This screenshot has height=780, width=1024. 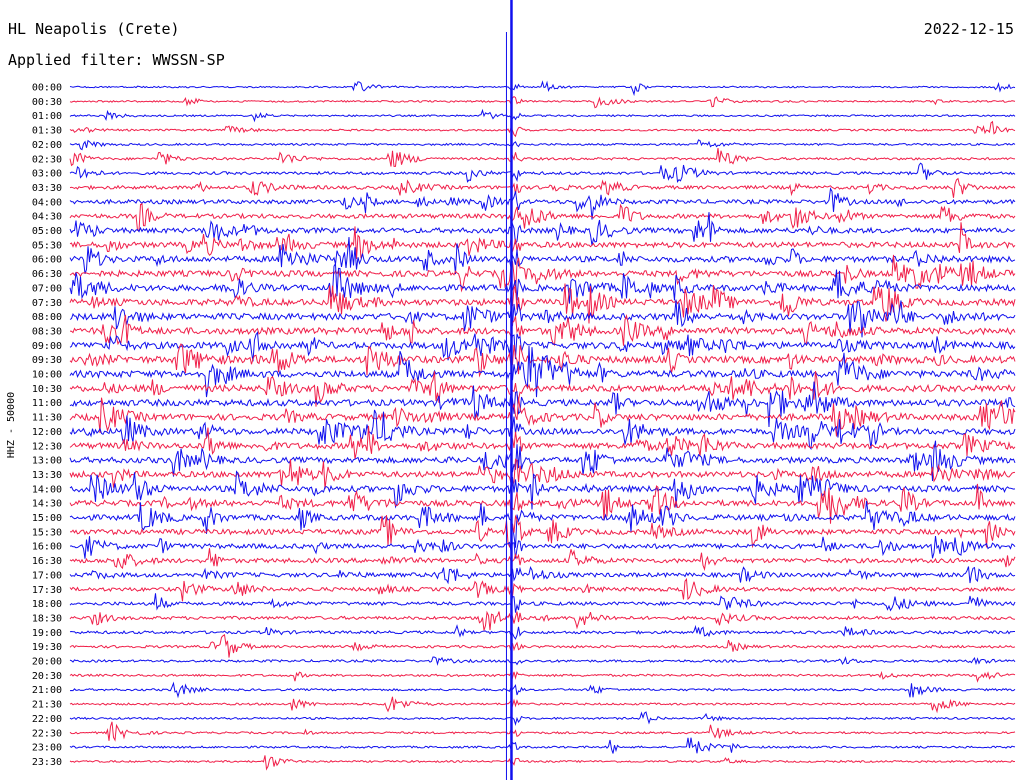 I want to click on row-time-label: 22:00, so click(x=47, y=719).